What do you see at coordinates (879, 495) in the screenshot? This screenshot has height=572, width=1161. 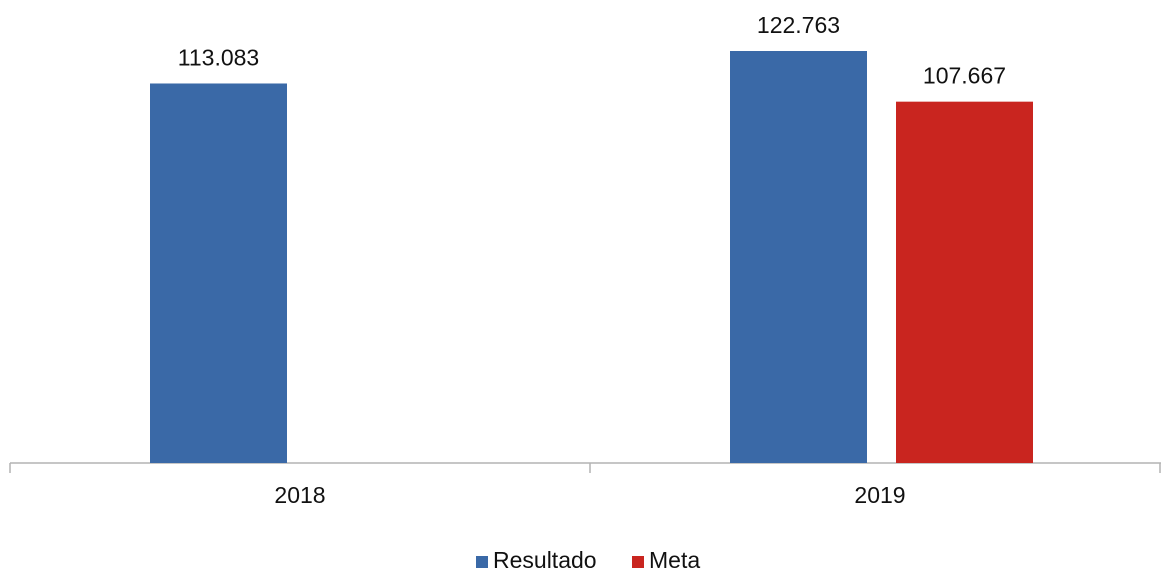 I see `x-tick-label: 2019` at bounding box center [879, 495].